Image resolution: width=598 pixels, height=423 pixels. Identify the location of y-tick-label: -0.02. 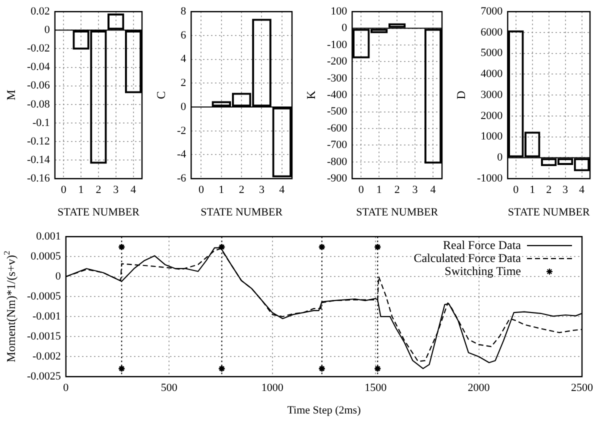
(38, 48).